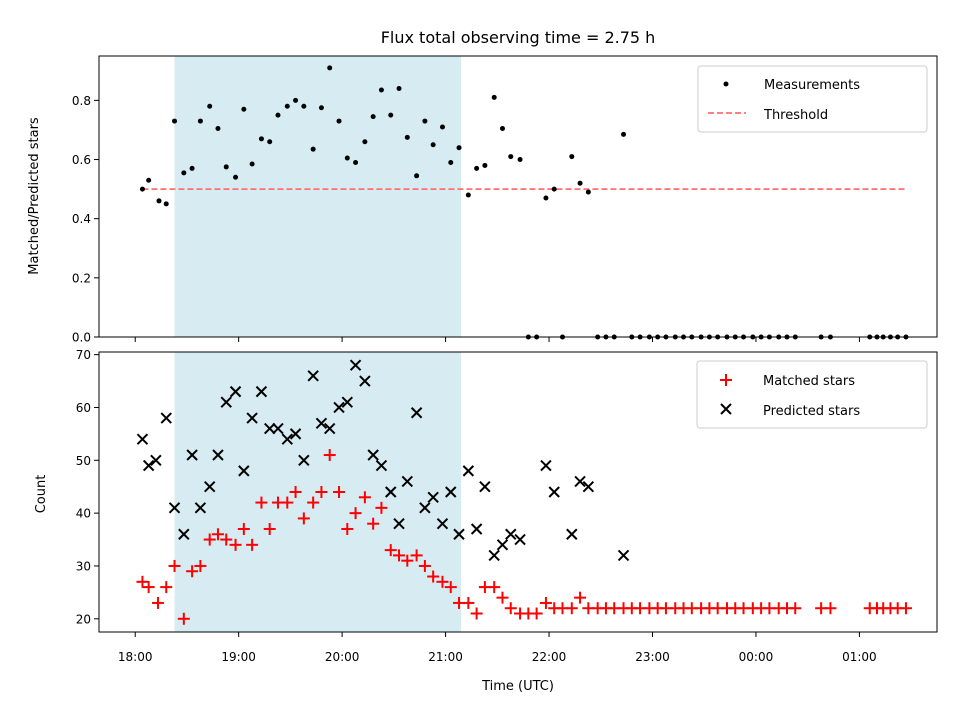  Describe the element at coordinates (81, 101) in the screenshot. I see `top-y-tick-label: 0.8` at that location.